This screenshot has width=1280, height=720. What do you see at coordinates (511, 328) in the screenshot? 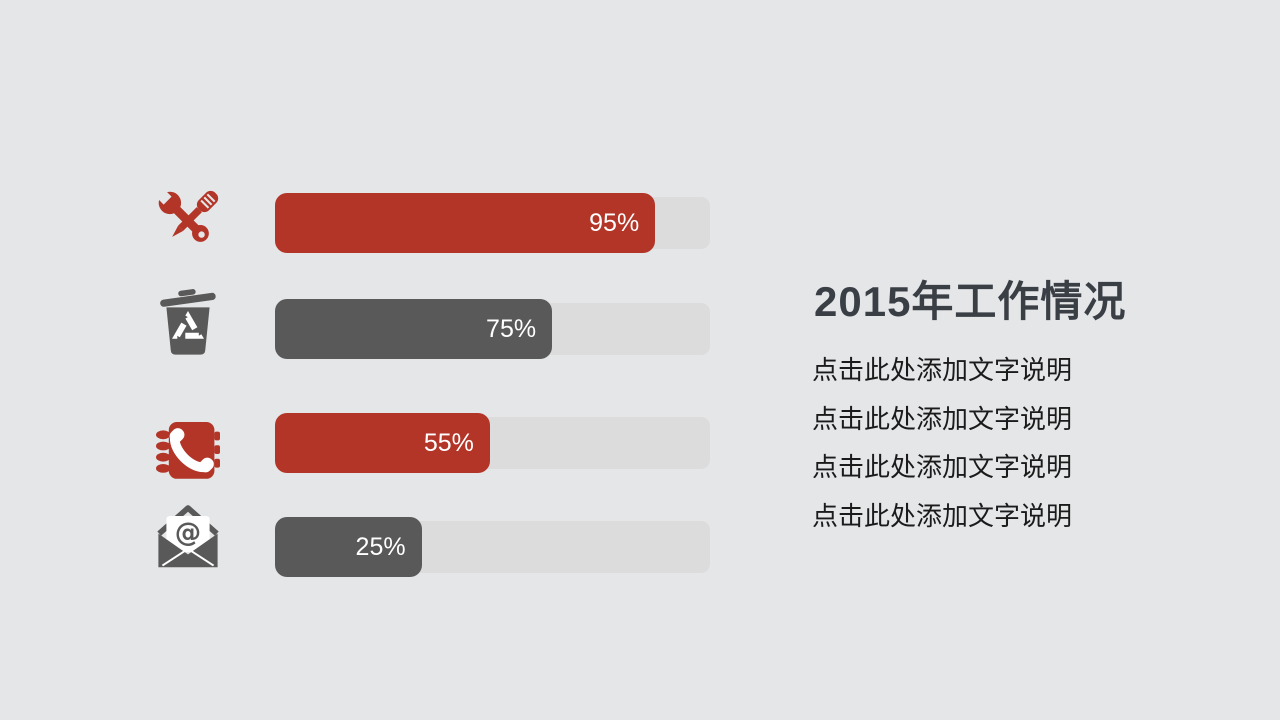
I see `bar-value-label: 75%` at bounding box center [511, 328].